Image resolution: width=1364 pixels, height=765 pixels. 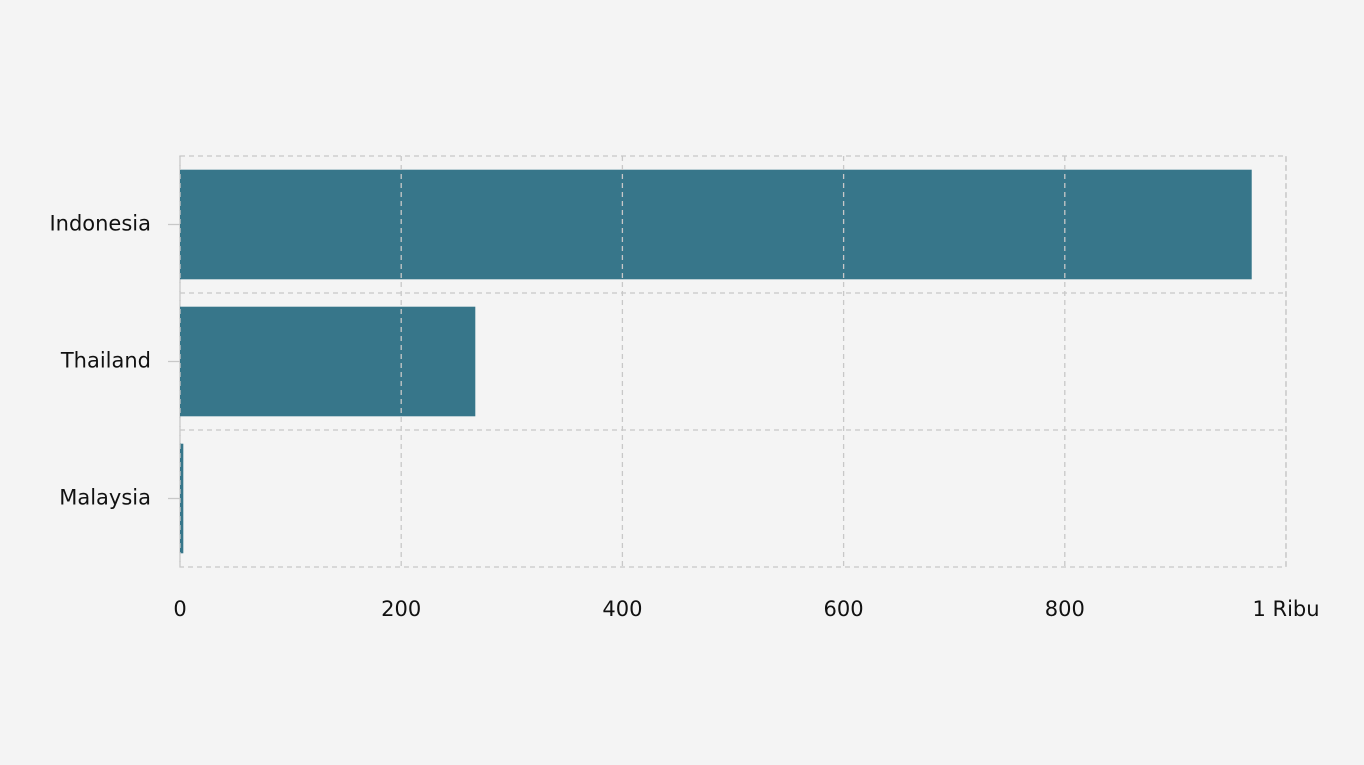 I want to click on x-tick-label: 200, so click(x=401, y=609).